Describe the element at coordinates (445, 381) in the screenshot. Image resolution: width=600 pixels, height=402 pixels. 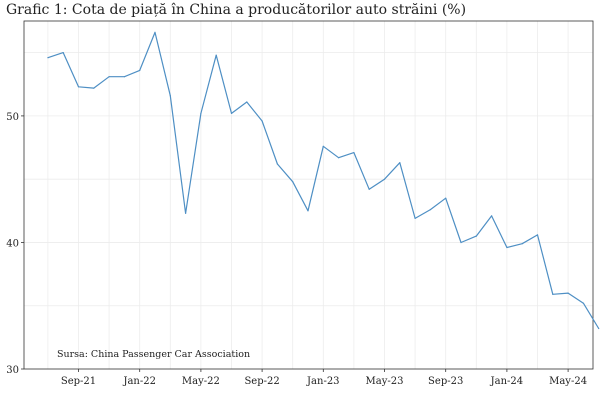
I see `x-tick-label: Sep-23` at that location.